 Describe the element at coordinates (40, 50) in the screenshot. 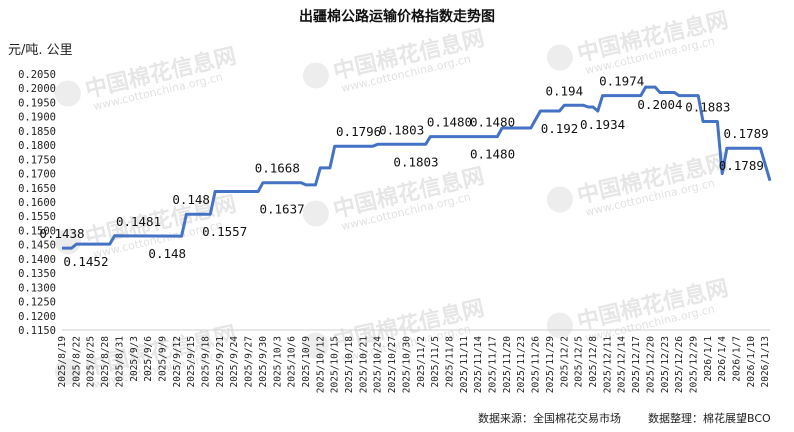

I see `y-axis-unit-label: 元/吨. 公里` at that location.